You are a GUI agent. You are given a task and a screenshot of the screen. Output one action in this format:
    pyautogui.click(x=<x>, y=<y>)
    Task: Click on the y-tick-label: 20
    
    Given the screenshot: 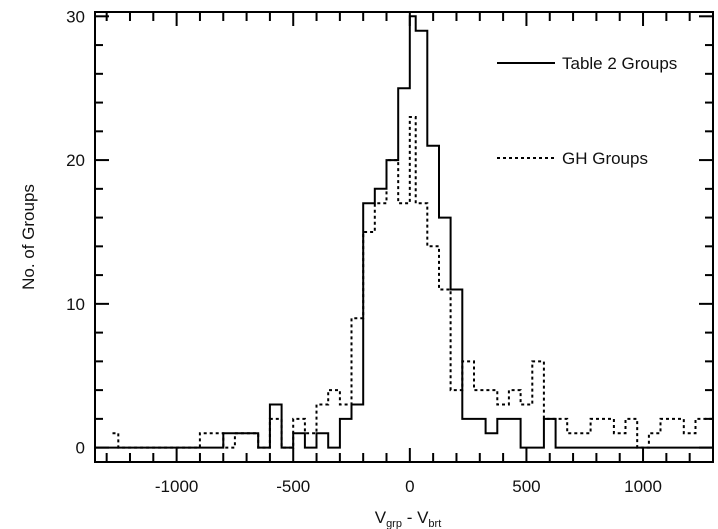 What is the action you would take?
    pyautogui.click(x=75, y=160)
    